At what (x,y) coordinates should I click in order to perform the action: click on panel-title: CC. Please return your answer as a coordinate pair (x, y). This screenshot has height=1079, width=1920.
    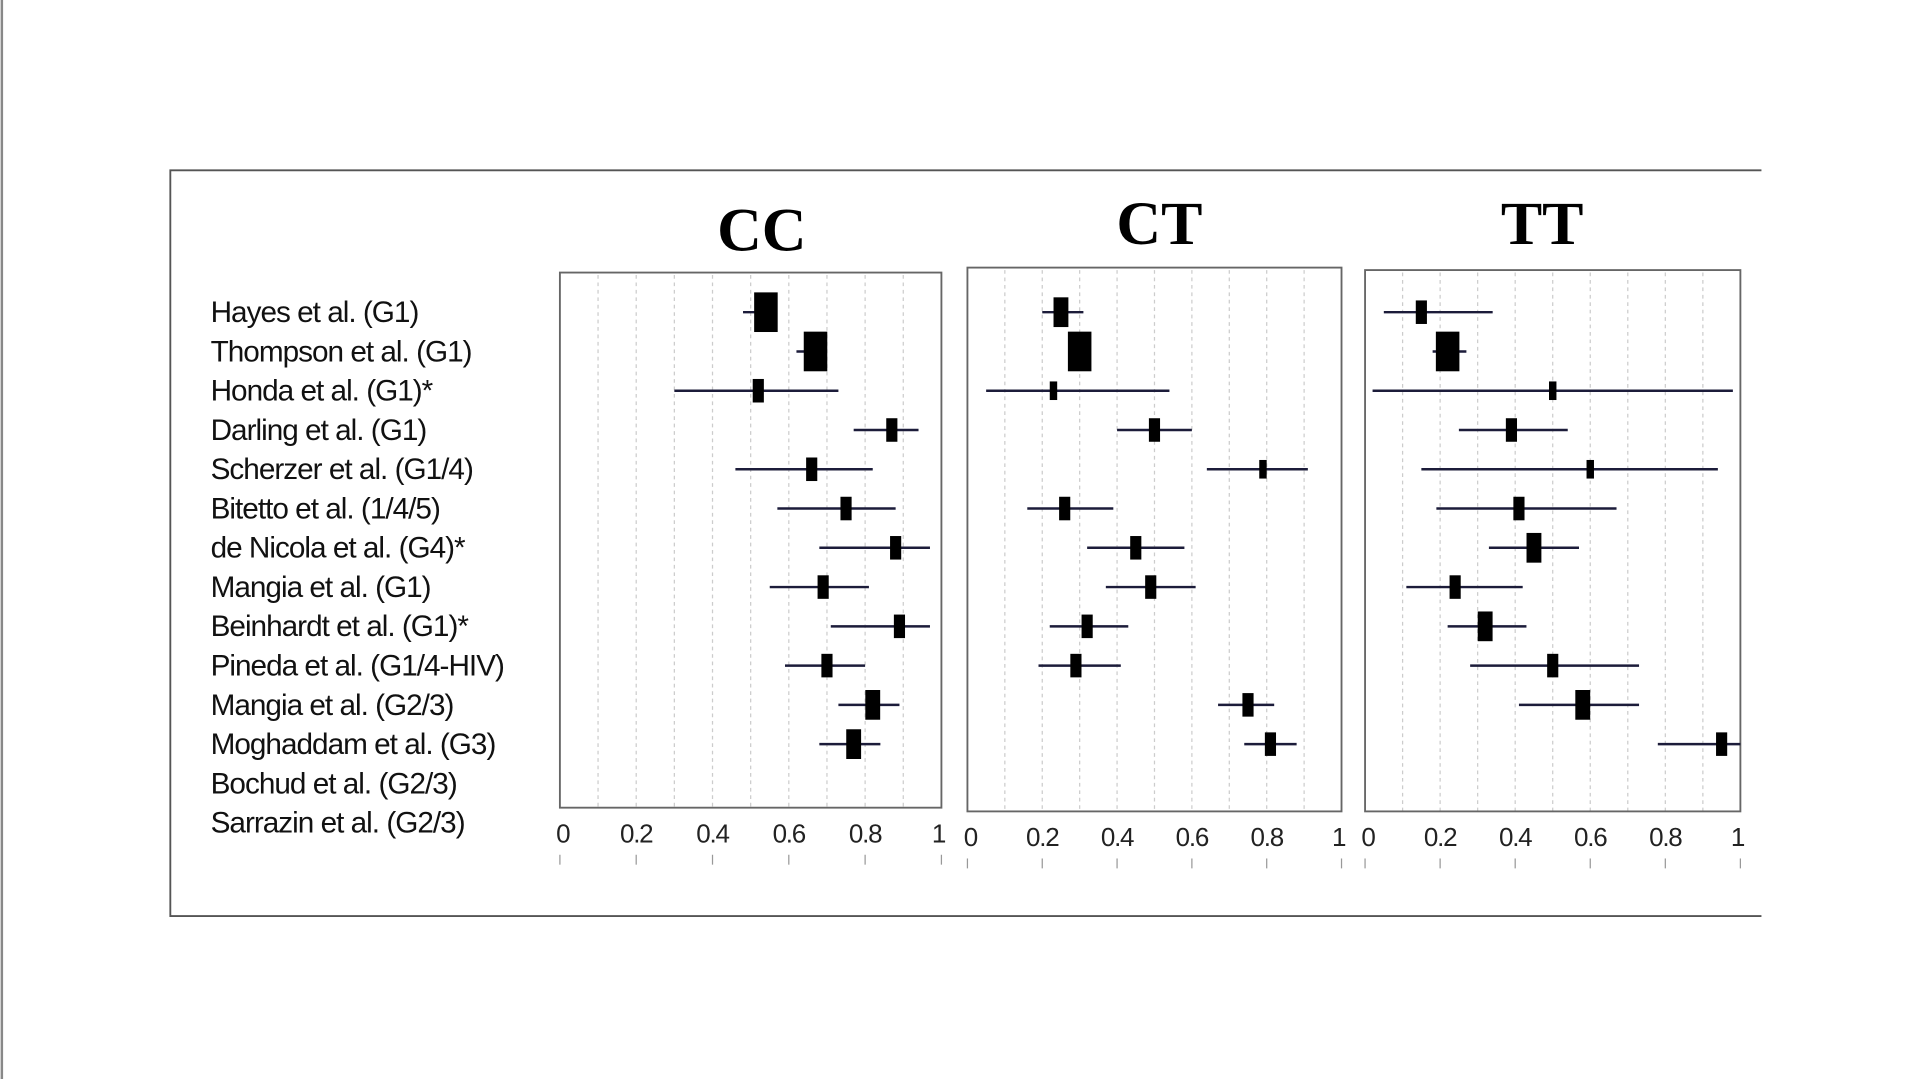
    Looking at the image, I should click on (761, 230).